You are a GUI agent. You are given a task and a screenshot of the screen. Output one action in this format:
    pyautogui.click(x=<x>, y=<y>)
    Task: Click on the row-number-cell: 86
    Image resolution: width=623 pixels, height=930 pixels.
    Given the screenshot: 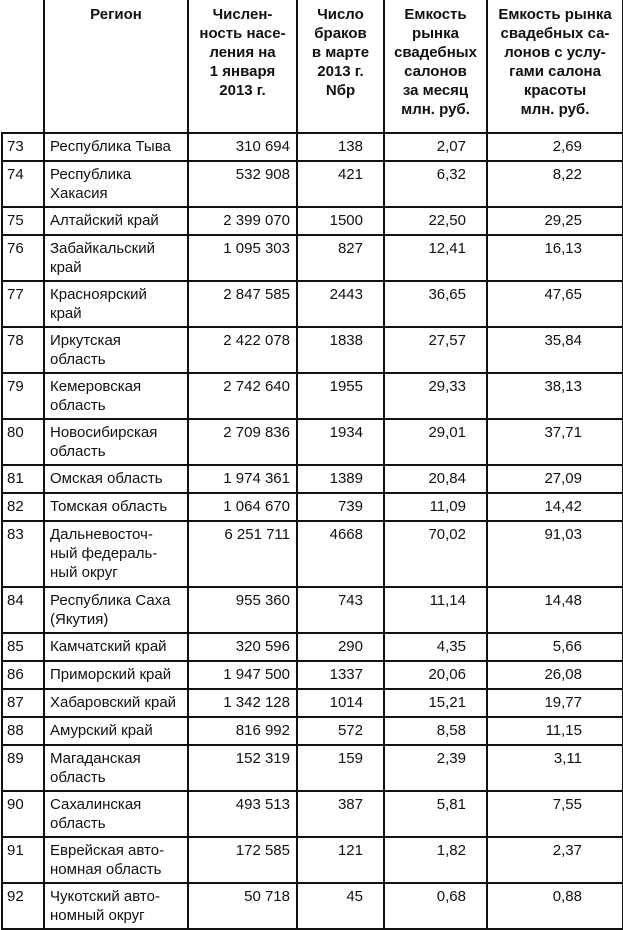 What is the action you would take?
    pyautogui.click(x=23, y=675)
    